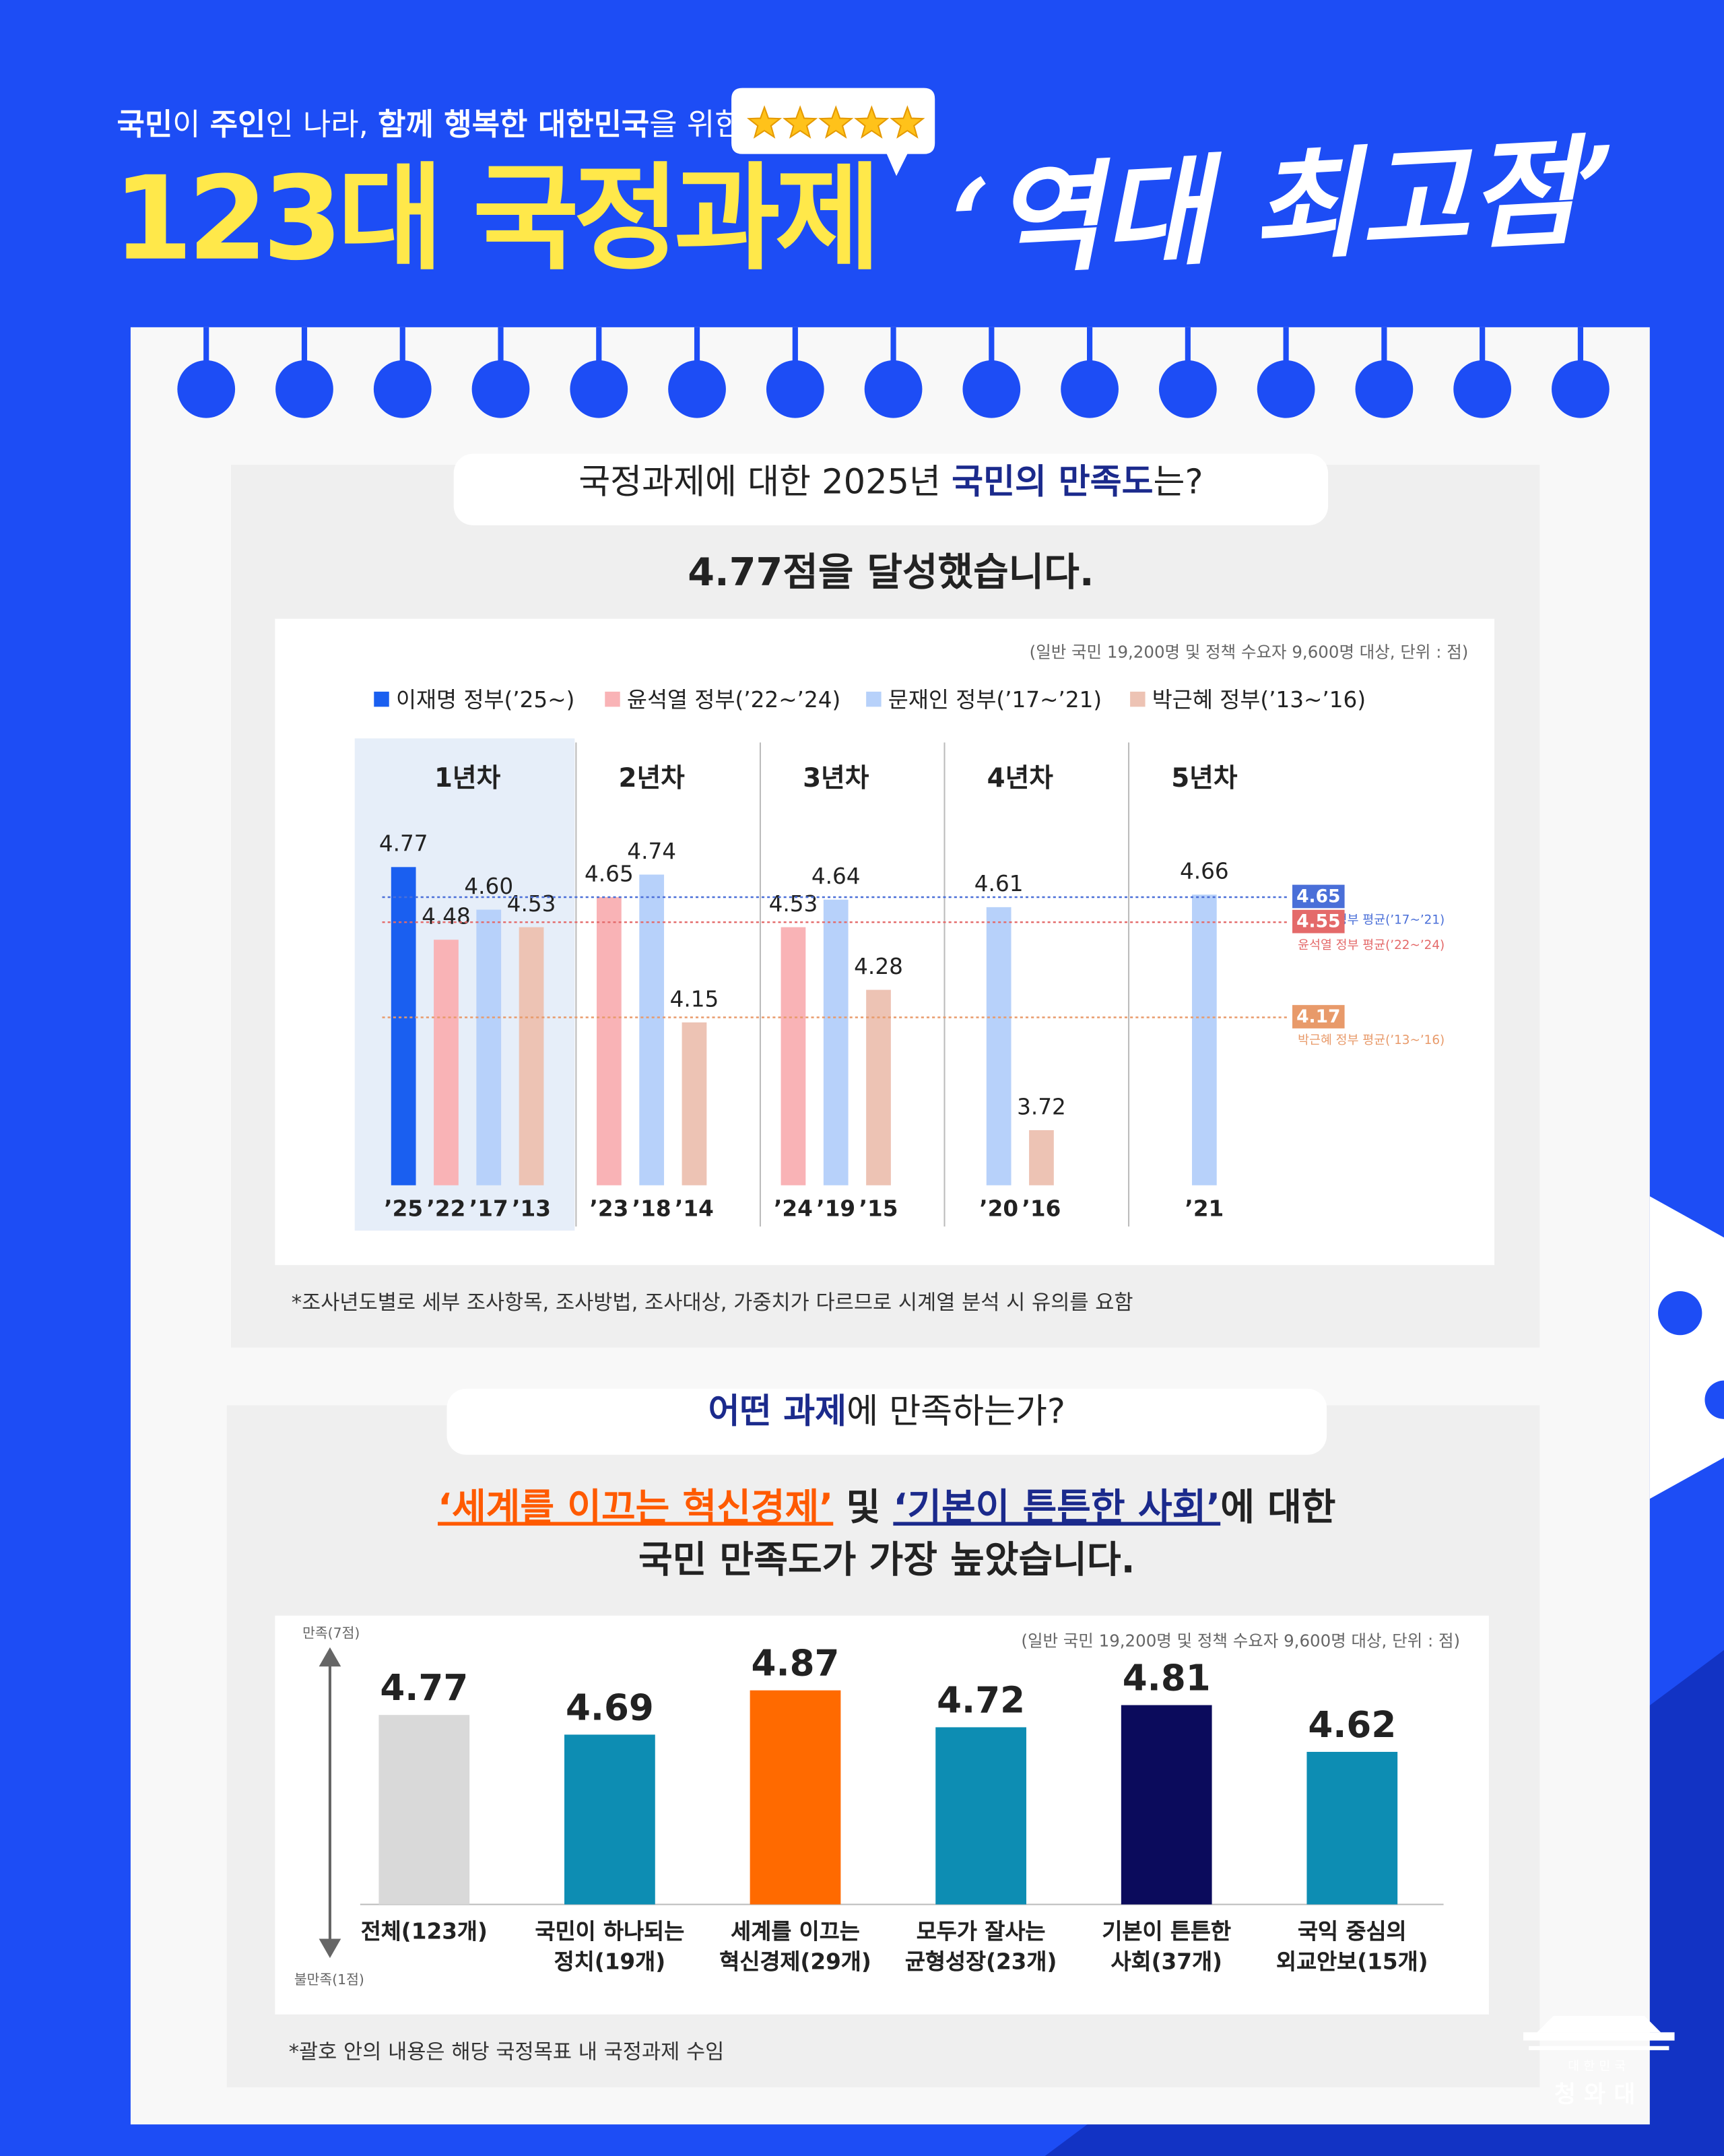  What do you see at coordinates (886, 1560) in the screenshot?
I see `headline: 국민 만족도가 가장 높았습니다.` at bounding box center [886, 1560].